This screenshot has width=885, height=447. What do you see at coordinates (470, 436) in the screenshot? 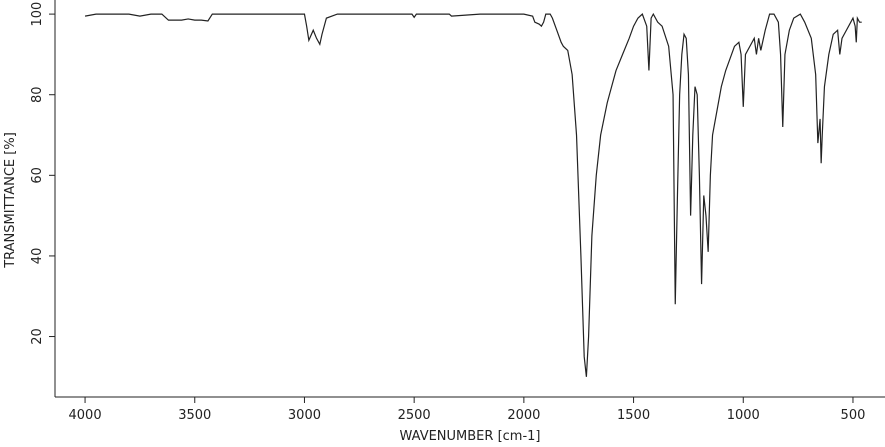
I see `x-axis-title: WAVENUMBER [cm-1]` at bounding box center [470, 436].